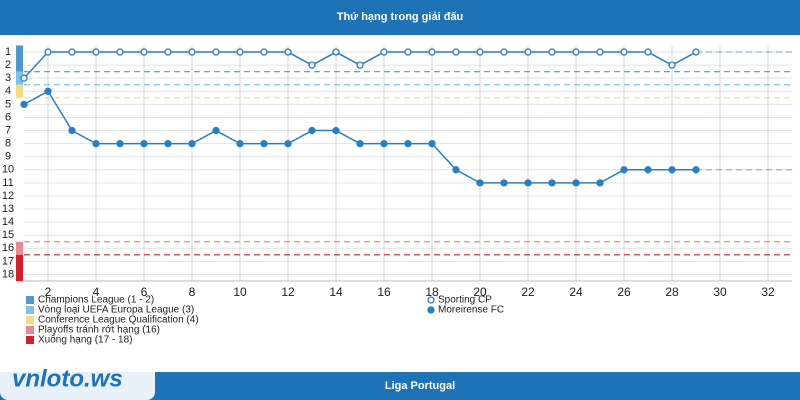 This screenshot has width=800, height=400. What do you see at coordinates (480, 292) in the screenshot?
I see `x-tick-label: 20` at bounding box center [480, 292].